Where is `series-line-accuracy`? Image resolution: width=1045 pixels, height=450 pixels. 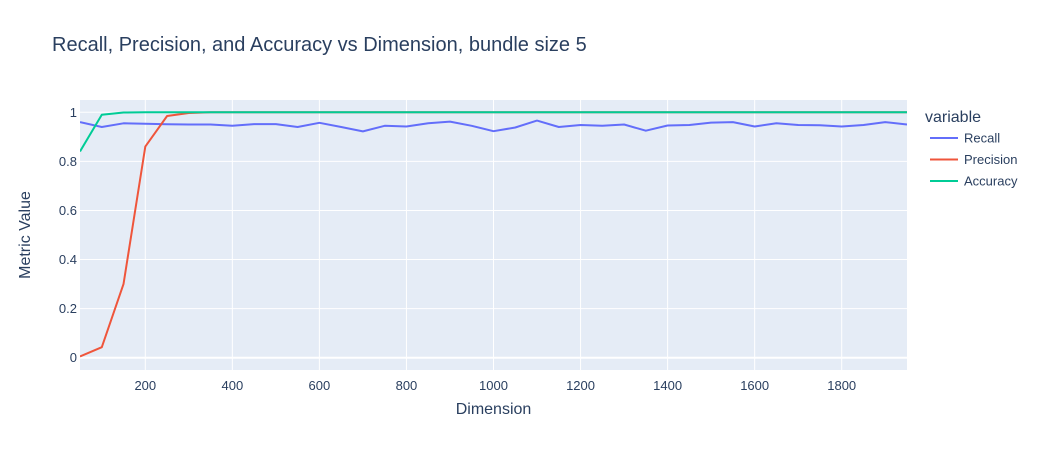
series-line-accuracy is located at coordinates (493, 132).